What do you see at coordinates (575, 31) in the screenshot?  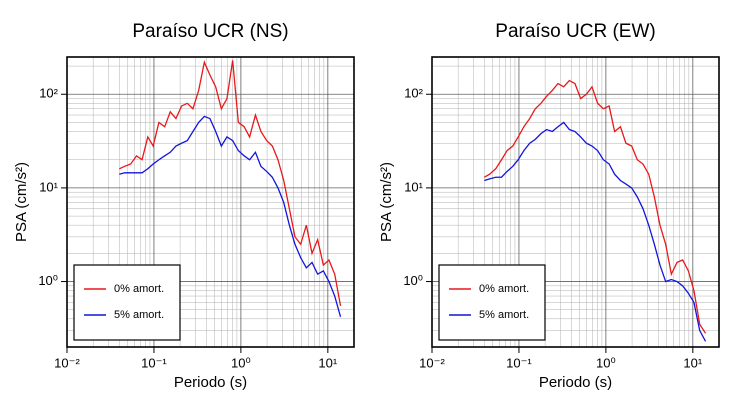 I see `chart-title: Paraíso UCR (EW)` at bounding box center [575, 31].